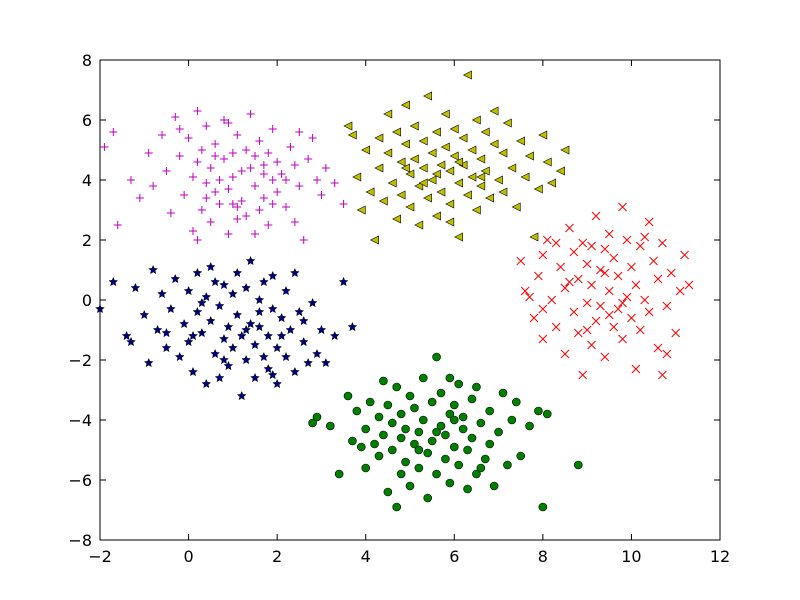  Describe the element at coordinates (87, 240) in the screenshot. I see `y-tick-label: 2` at that location.